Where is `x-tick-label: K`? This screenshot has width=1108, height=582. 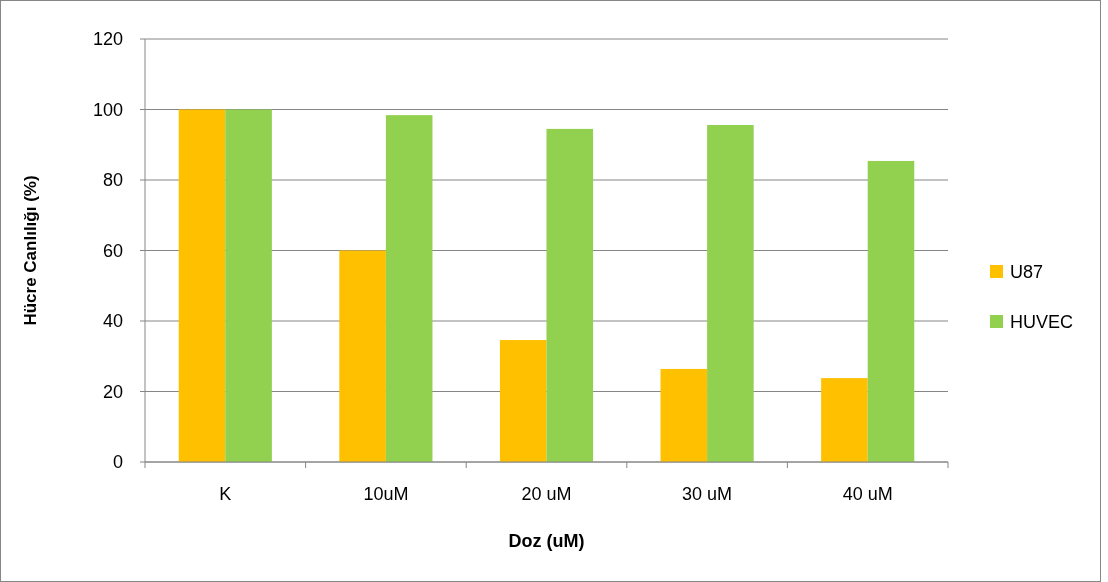
x-tick-label: K is located at coordinates (225, 494).